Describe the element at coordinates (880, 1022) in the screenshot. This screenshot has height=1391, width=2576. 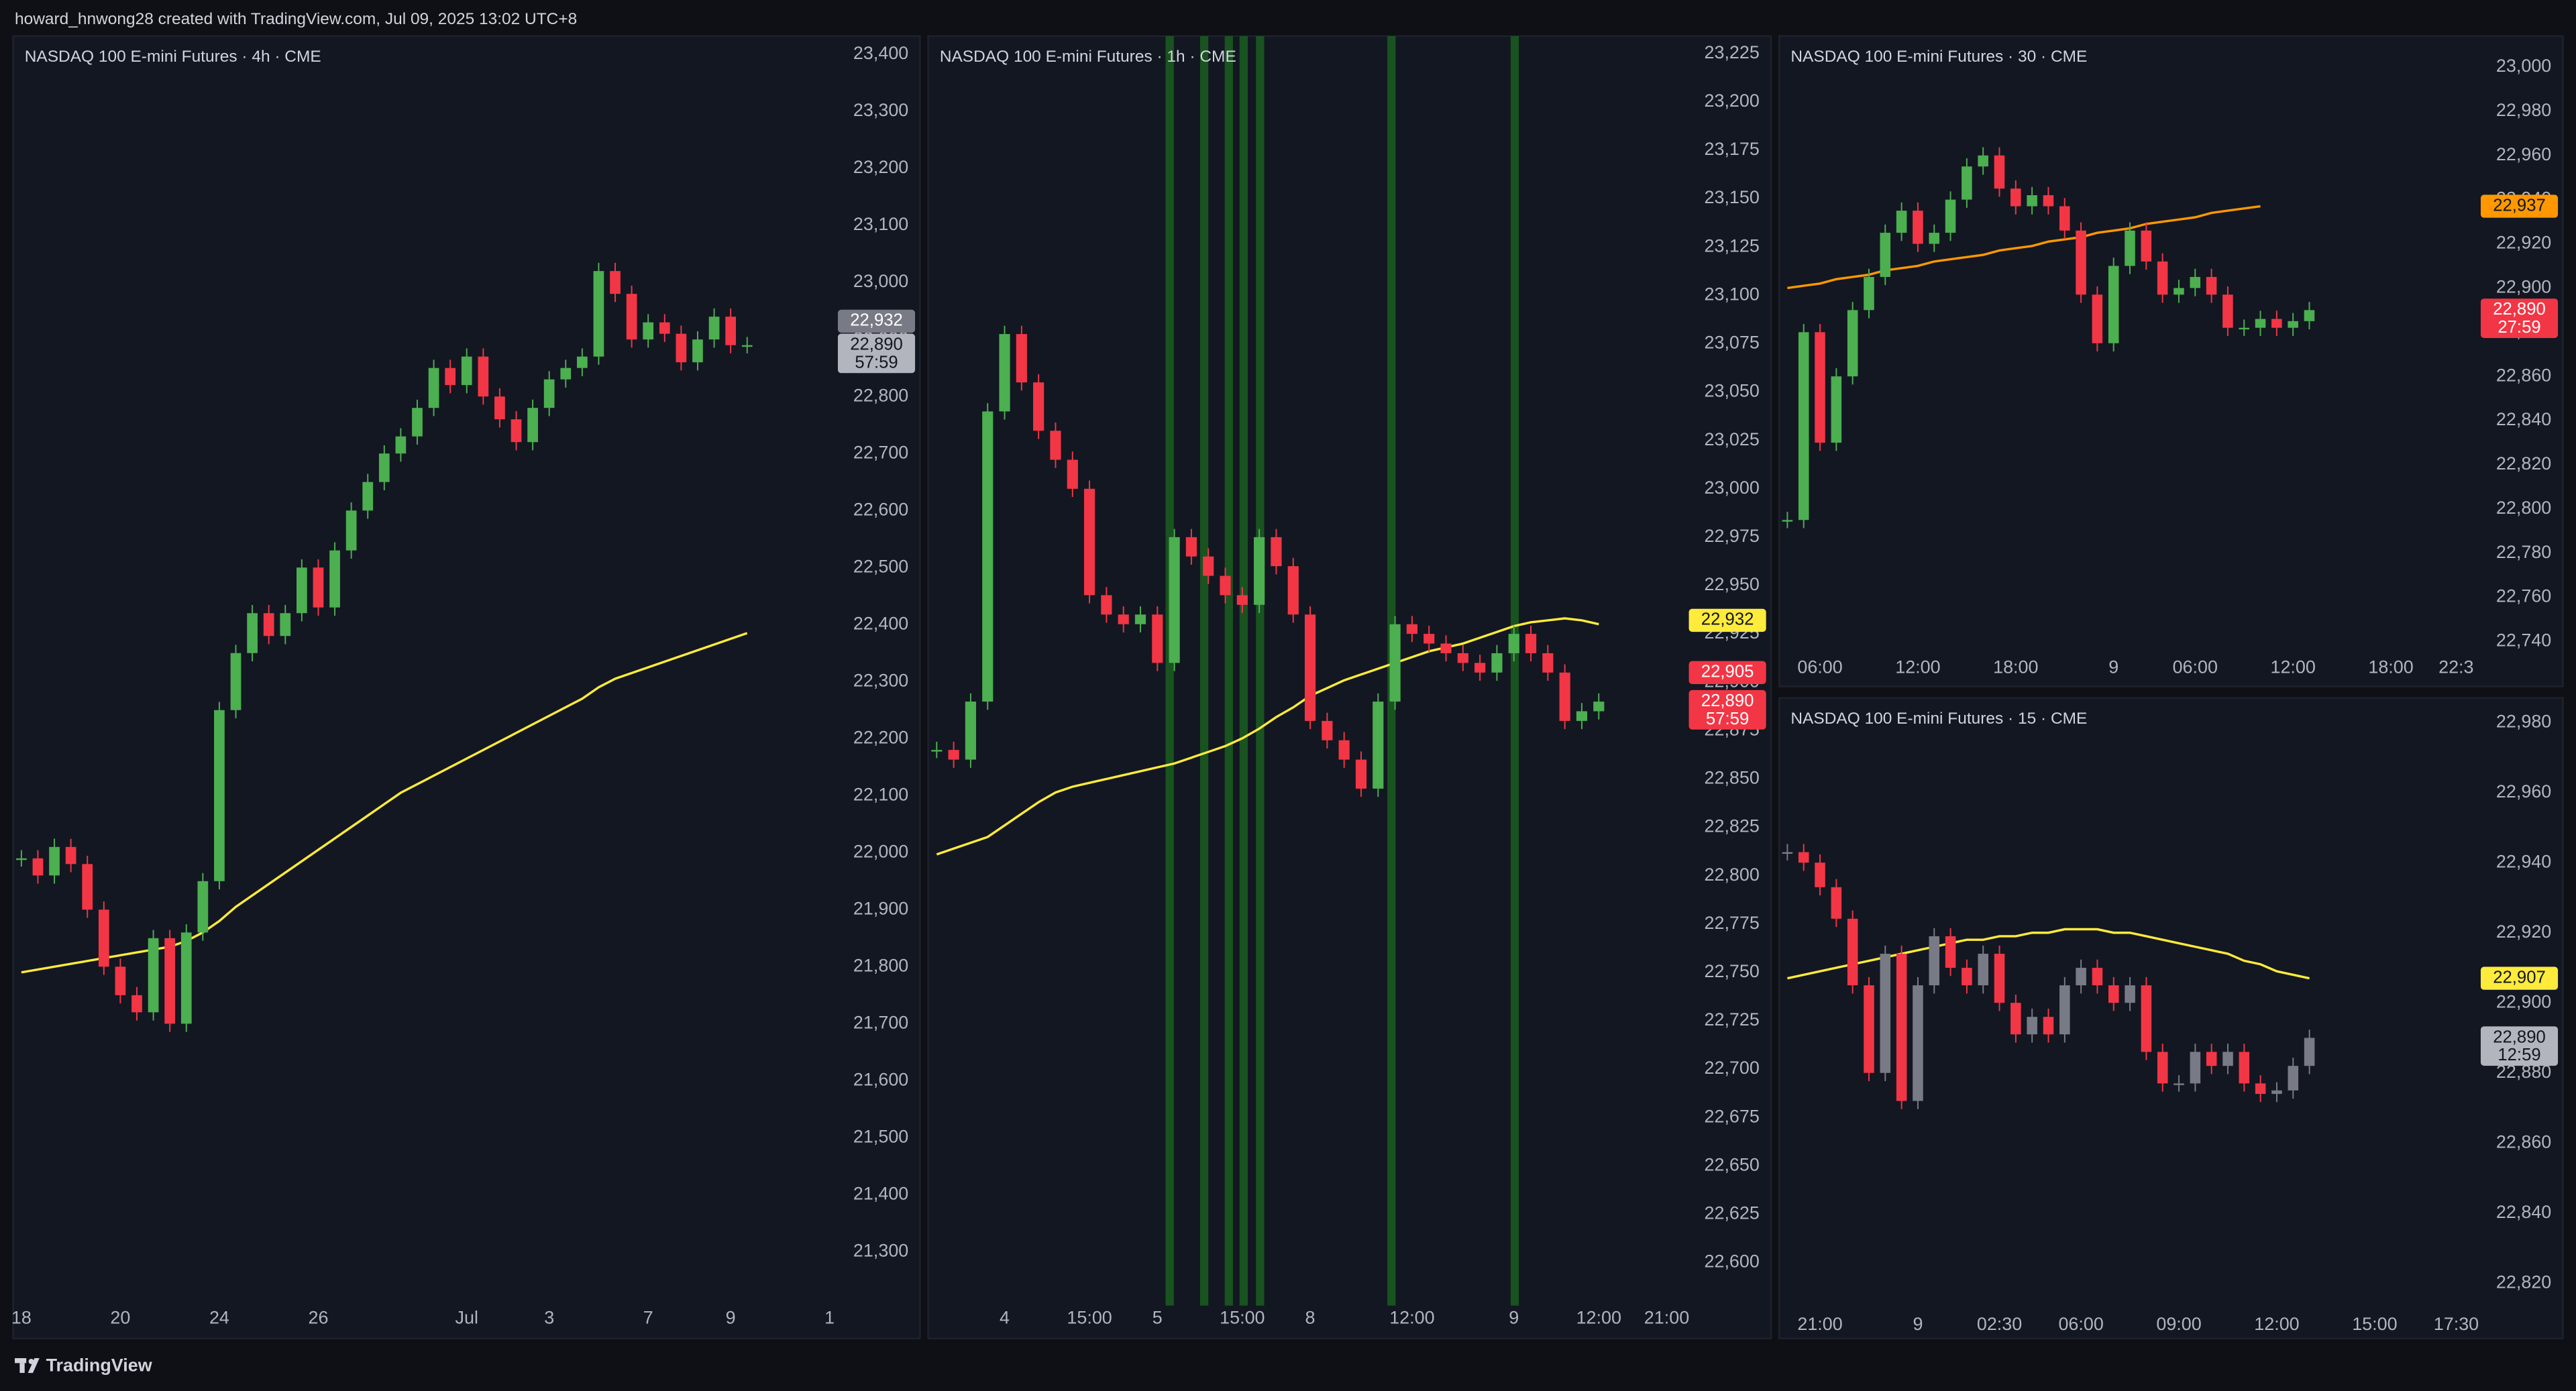
I see `y-tick-label: 21,700` at that location.